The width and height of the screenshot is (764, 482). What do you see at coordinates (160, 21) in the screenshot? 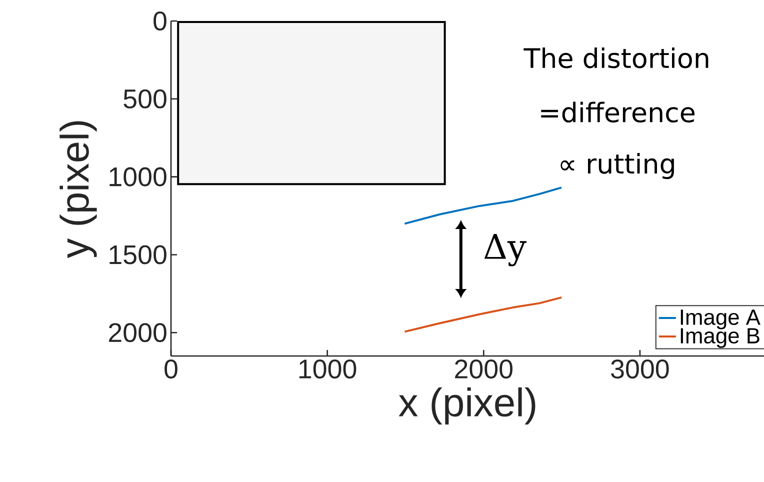
I see `y-tick-label: 0` at bounding box center [160, 21].